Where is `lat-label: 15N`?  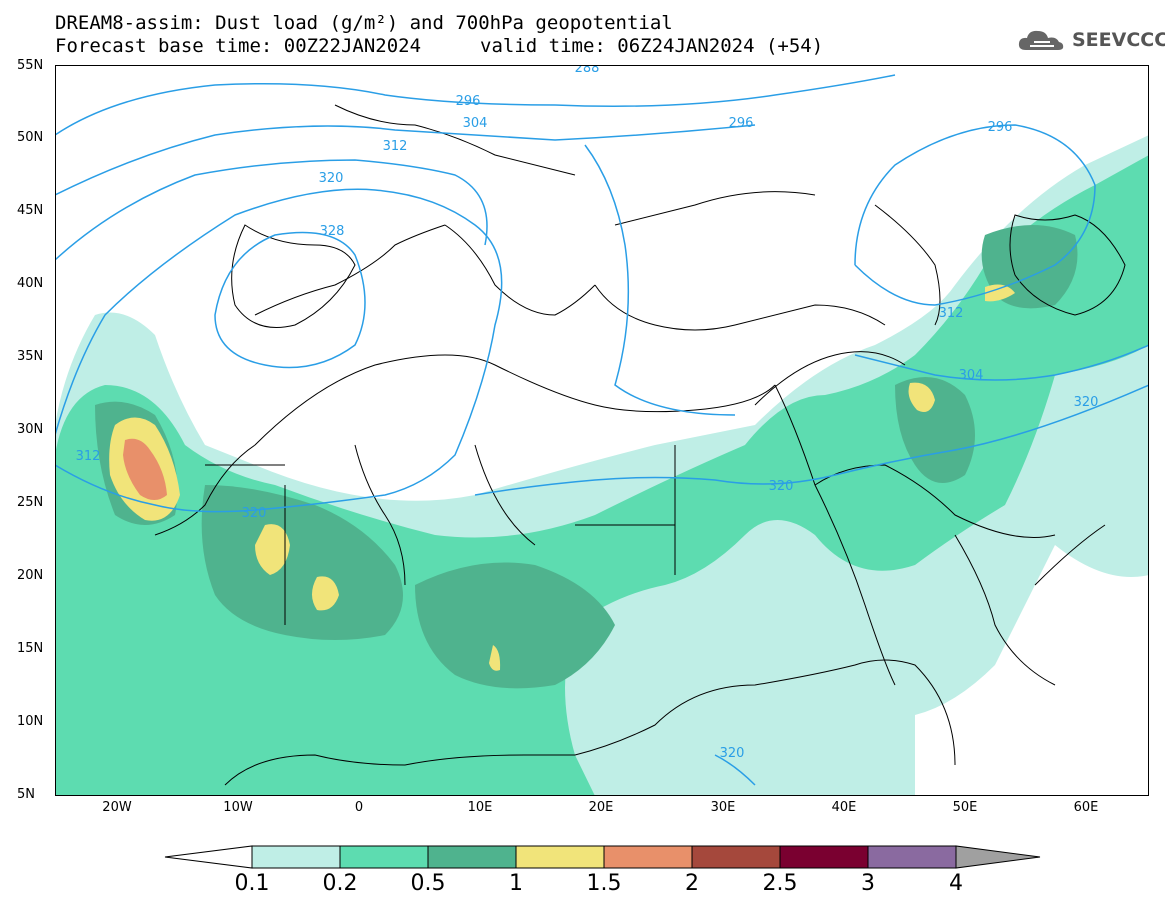
lat-label: 15N is located at coordinates (30, 648).